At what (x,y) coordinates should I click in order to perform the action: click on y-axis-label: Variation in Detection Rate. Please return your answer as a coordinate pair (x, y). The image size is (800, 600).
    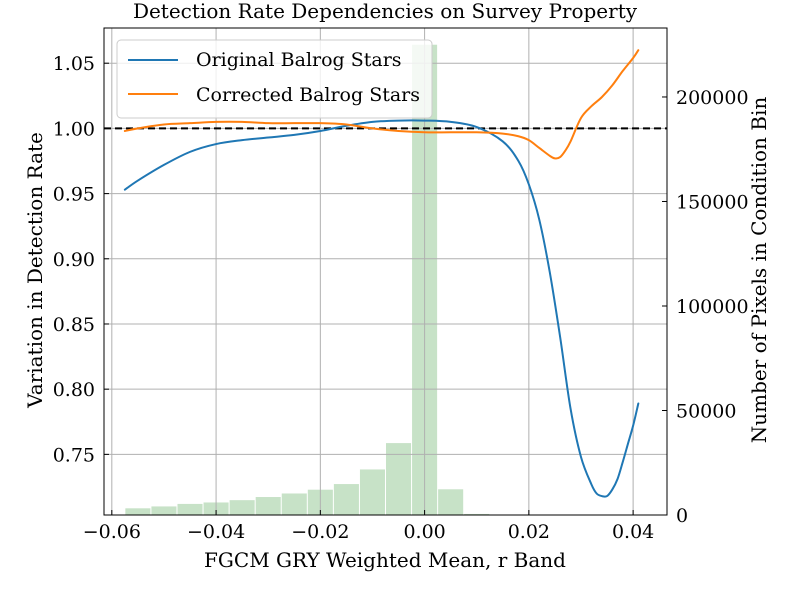
    Looking at the image, I should click on (35, 270).